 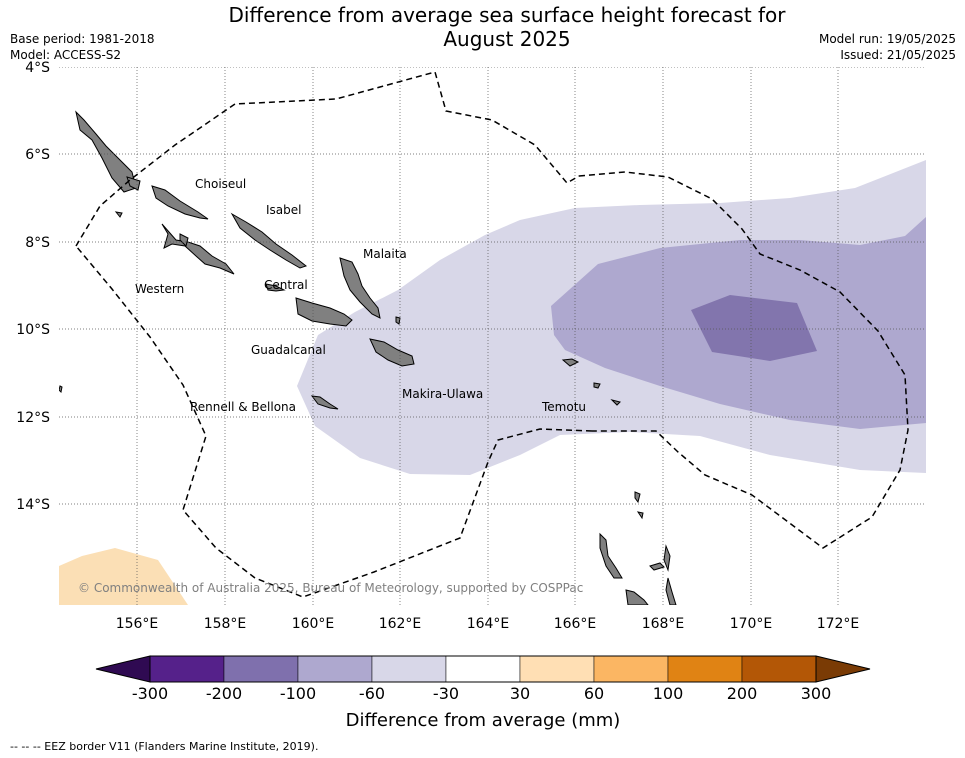 What do you see at coordinates (838, 624) in the screenshot?
I see `lon-label-172e: 172°E` at bounding box center [838, 624].